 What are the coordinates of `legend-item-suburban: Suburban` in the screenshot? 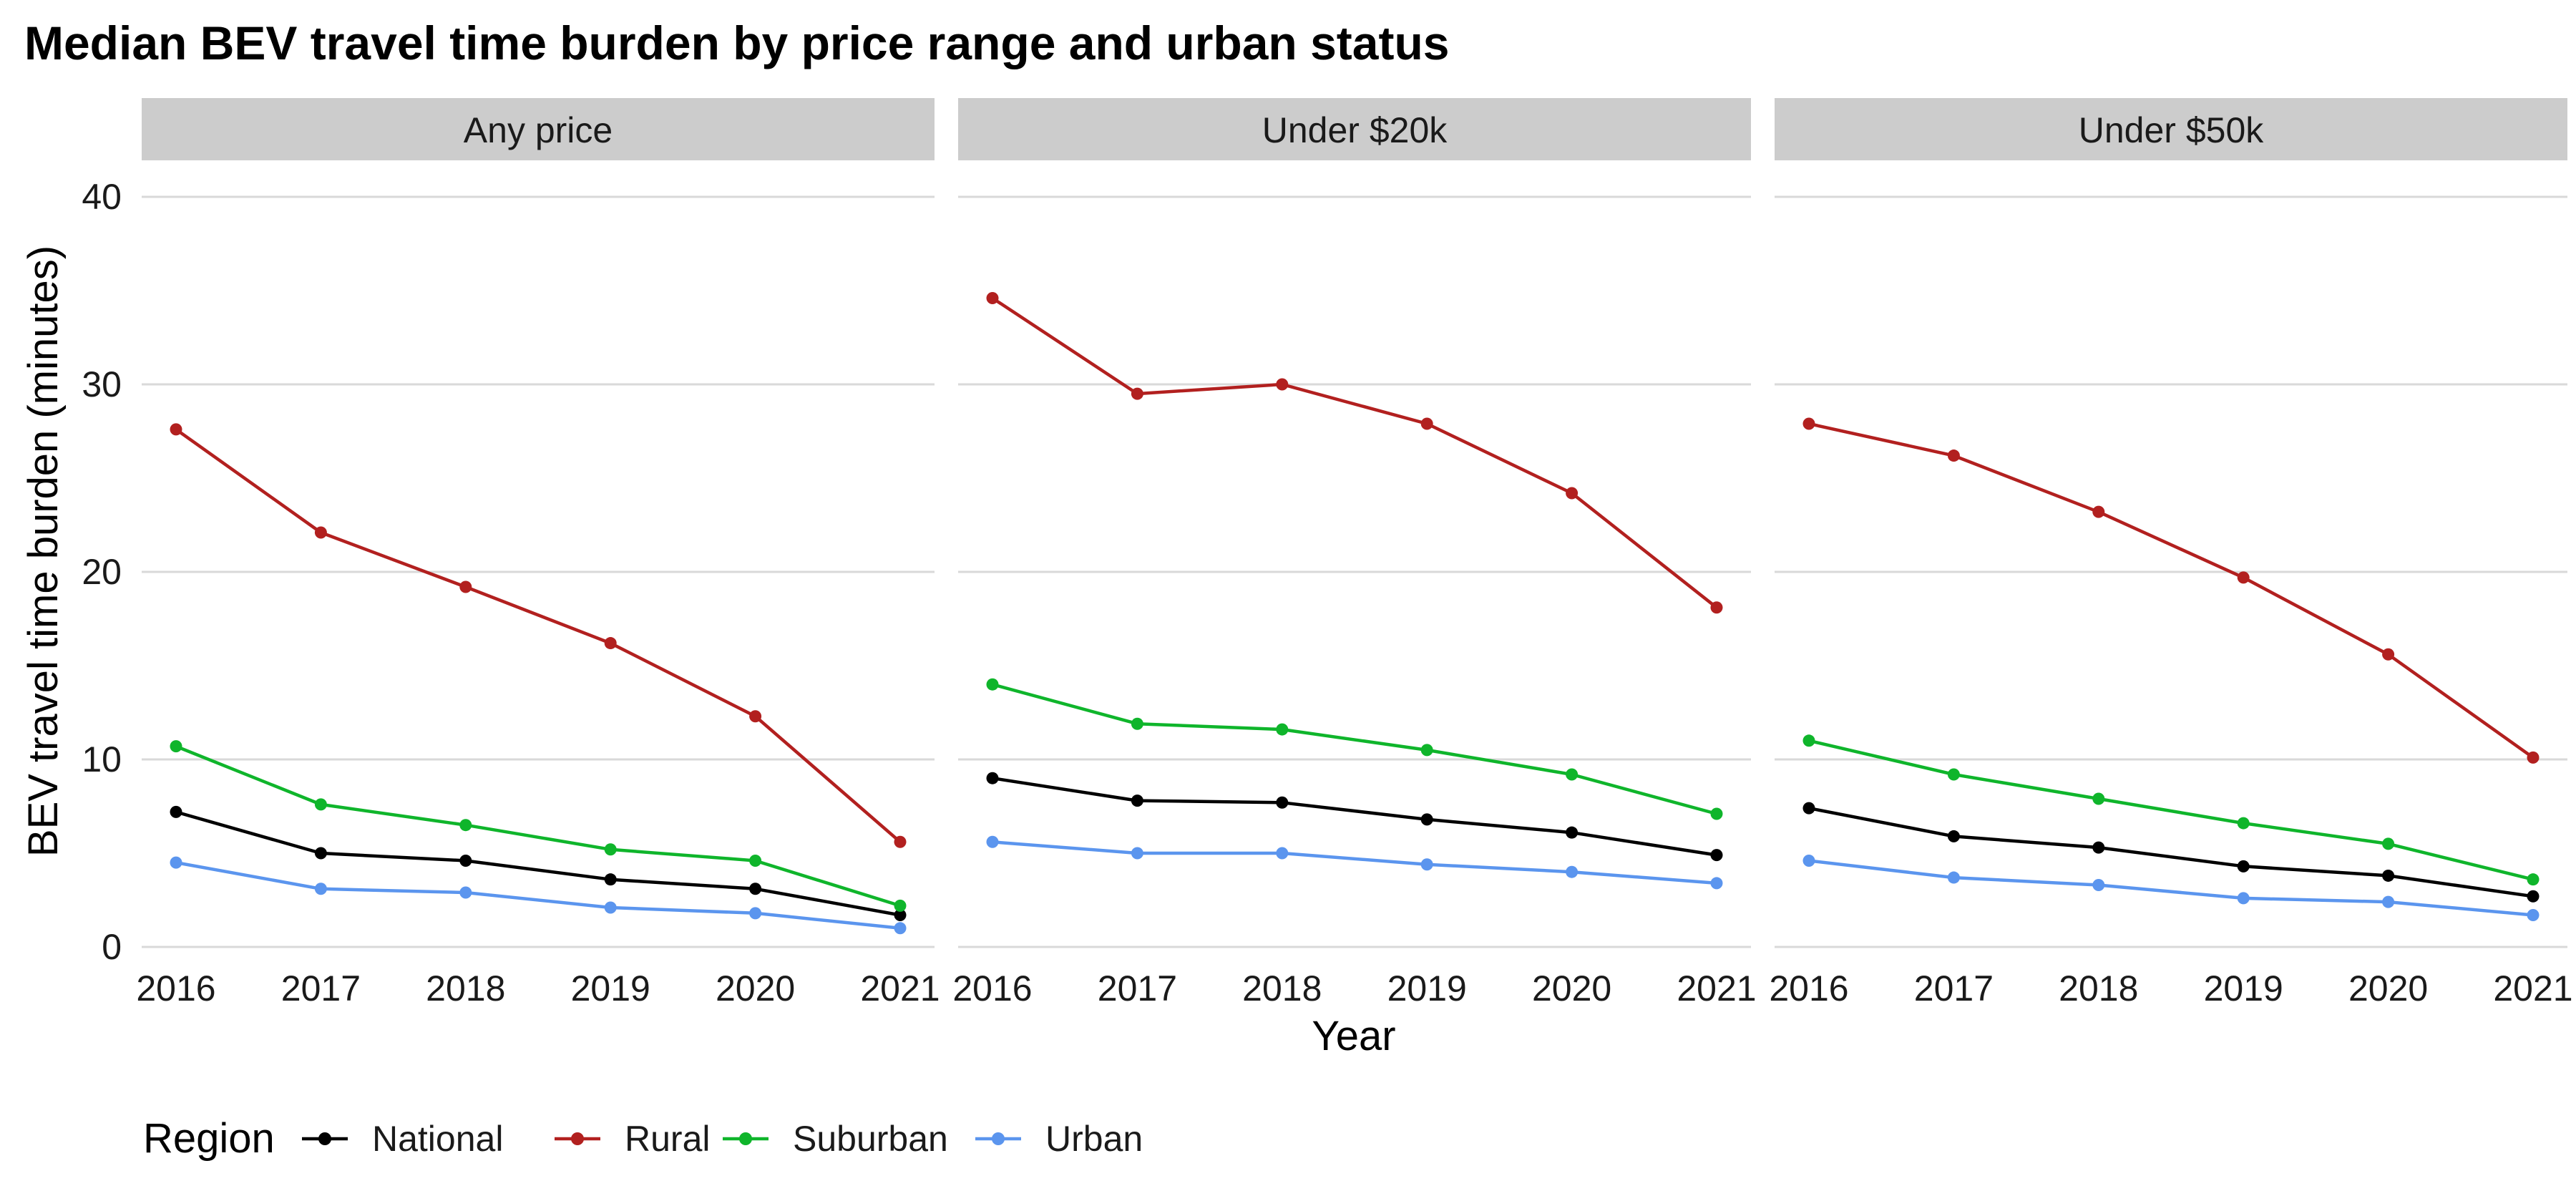 It's located at (835, 1139).